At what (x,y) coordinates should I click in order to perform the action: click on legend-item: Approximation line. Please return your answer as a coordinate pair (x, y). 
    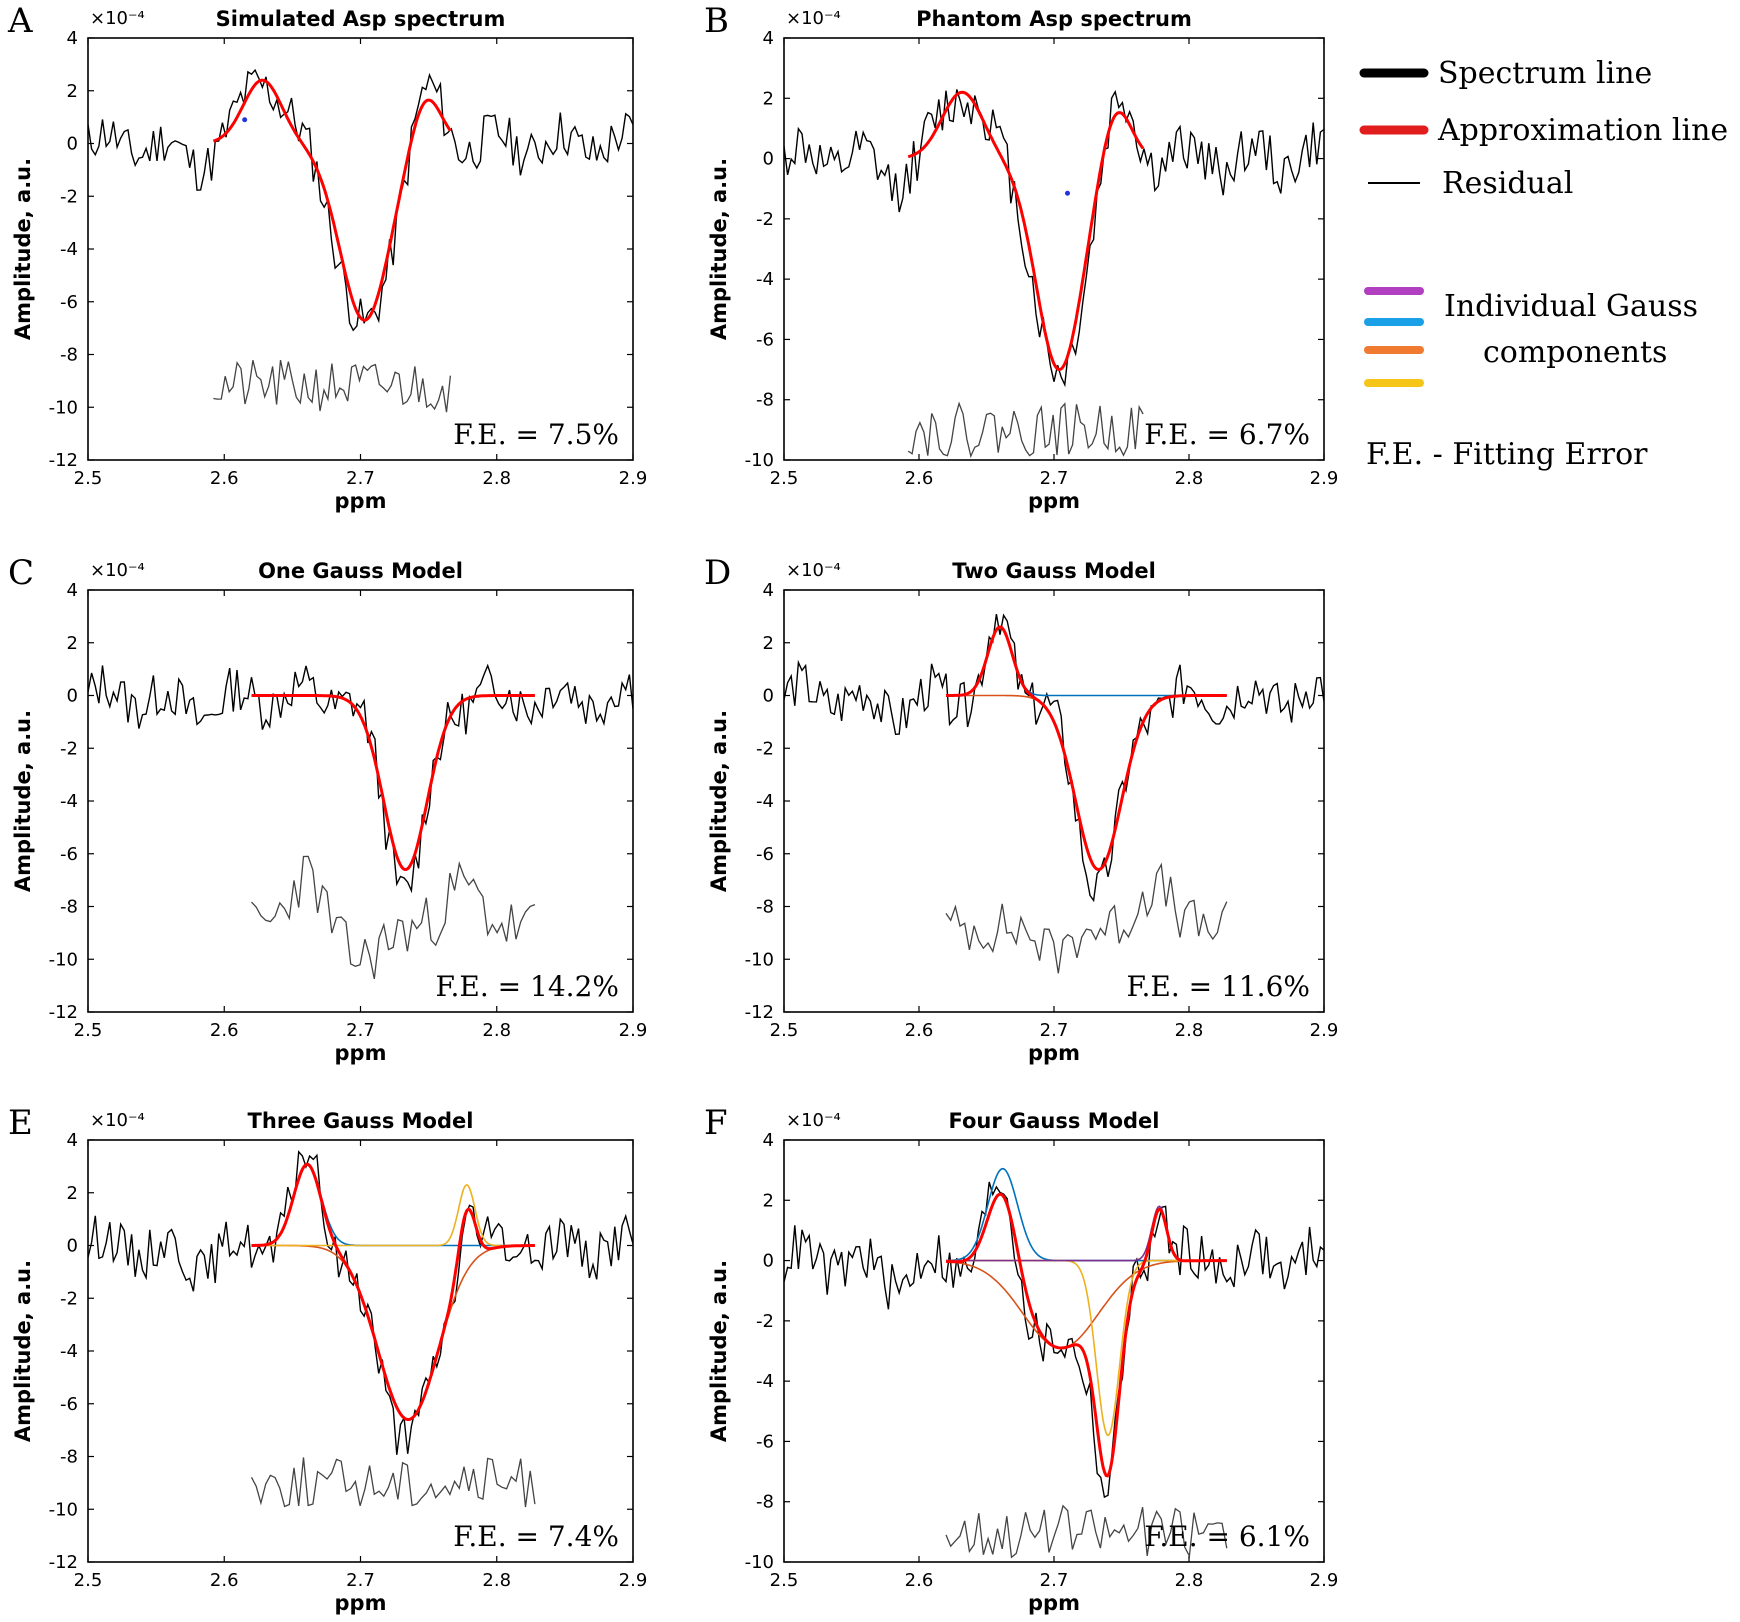
    Looking at the image, I should click on (1543, 130).